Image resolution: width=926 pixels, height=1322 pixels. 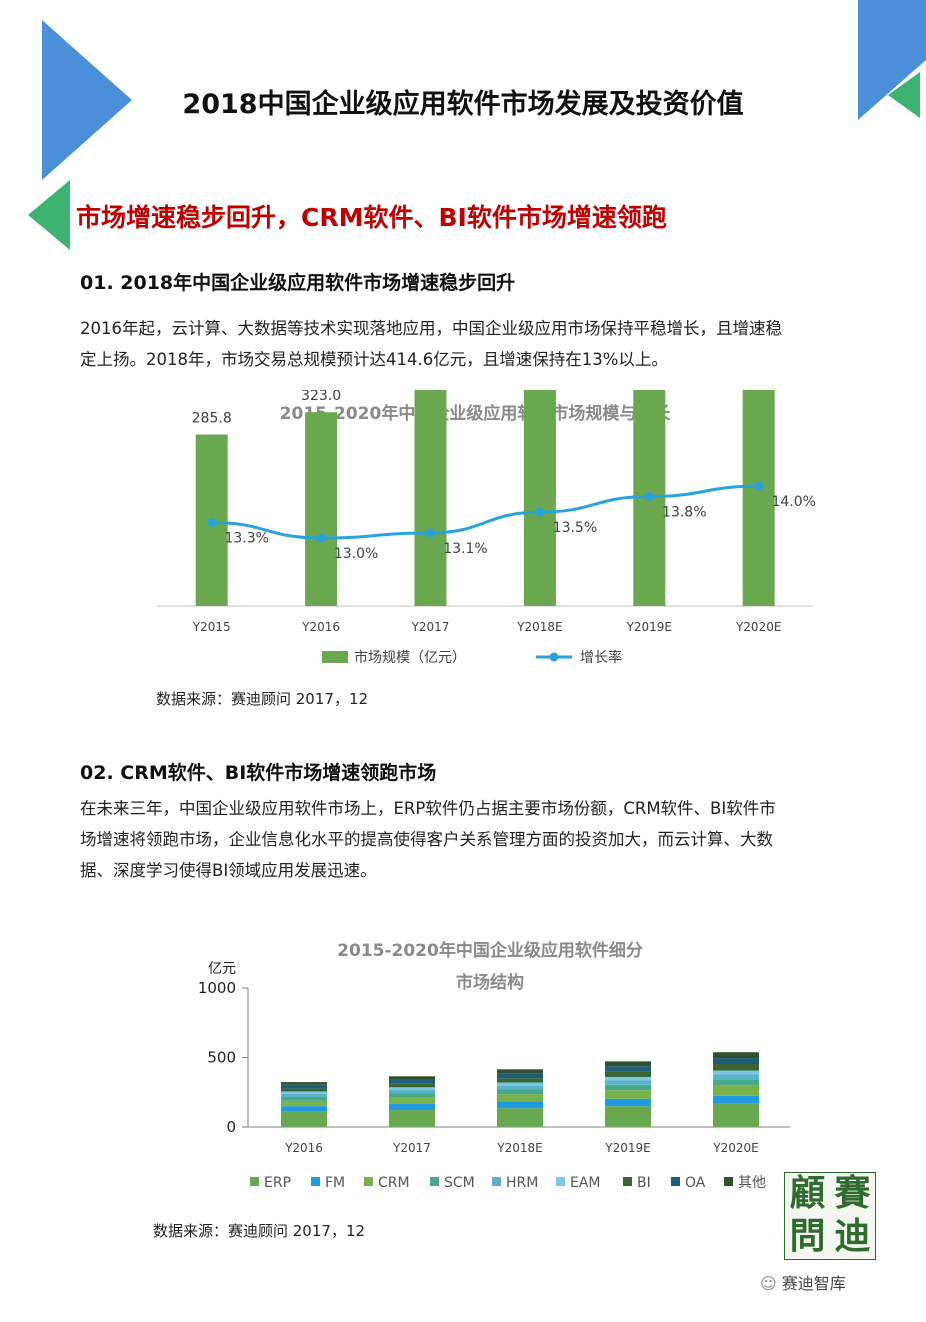 I want to click on growth-rate-label: 13.1%, so click(x=465, y=549).